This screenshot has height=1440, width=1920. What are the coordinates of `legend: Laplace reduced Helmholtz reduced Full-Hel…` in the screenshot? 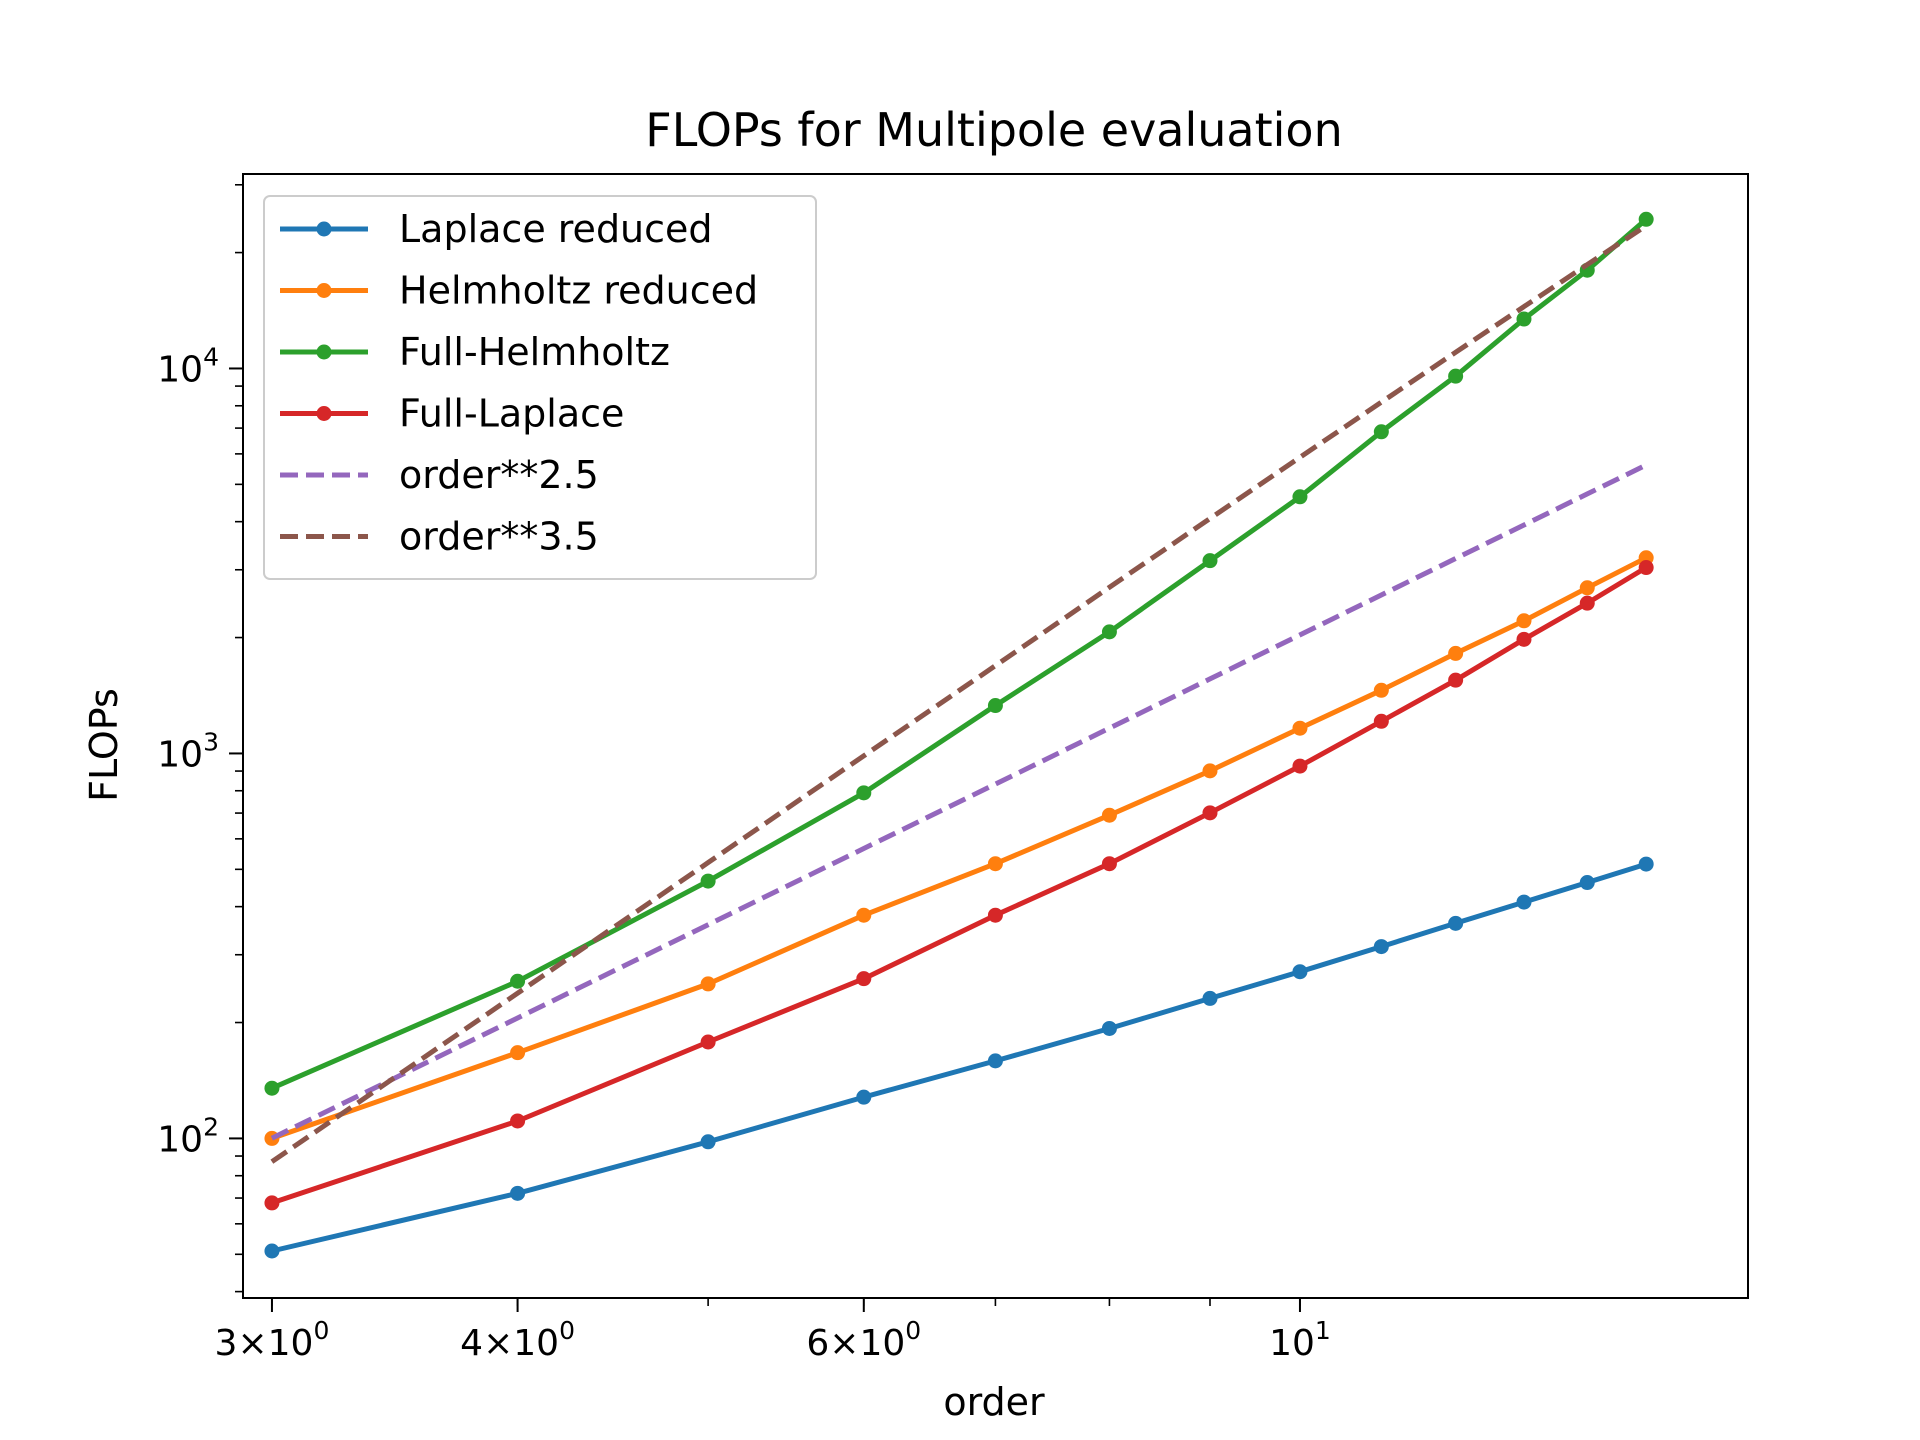 It's located at (540, 387).